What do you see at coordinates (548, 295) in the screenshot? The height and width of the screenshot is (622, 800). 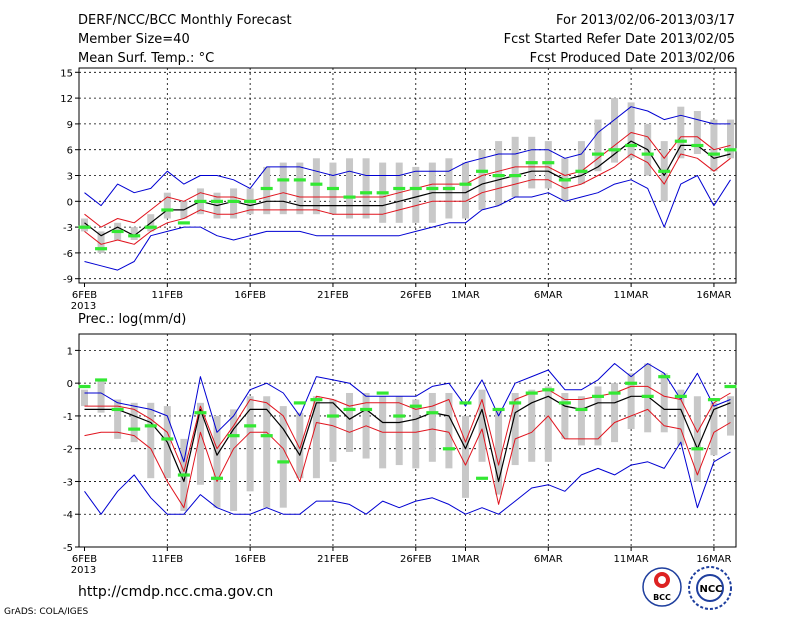 I see `temp-x-tick-label: 6MAR` at bounding box center [548, 295].